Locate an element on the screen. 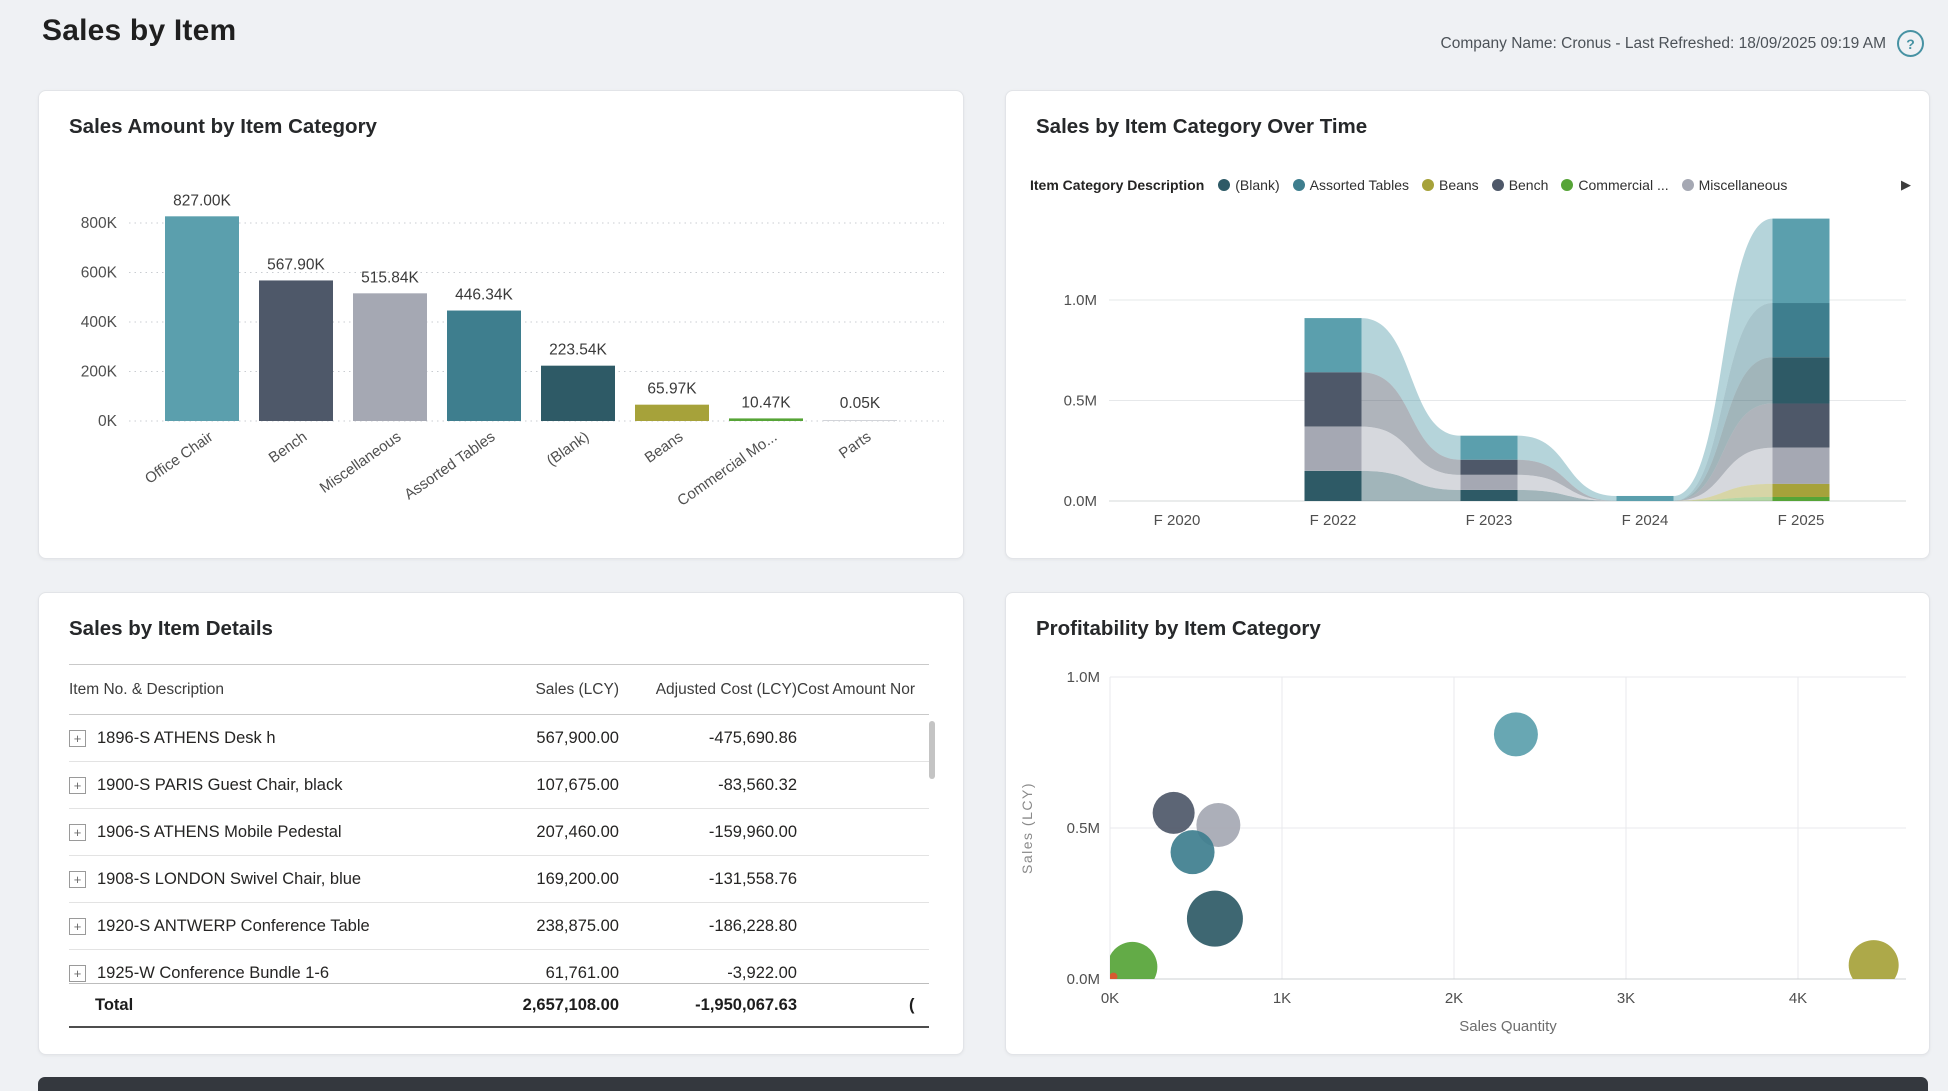  item-description: 1925-W Conference Bundle 1-6 is located at coordinates (213, 972).